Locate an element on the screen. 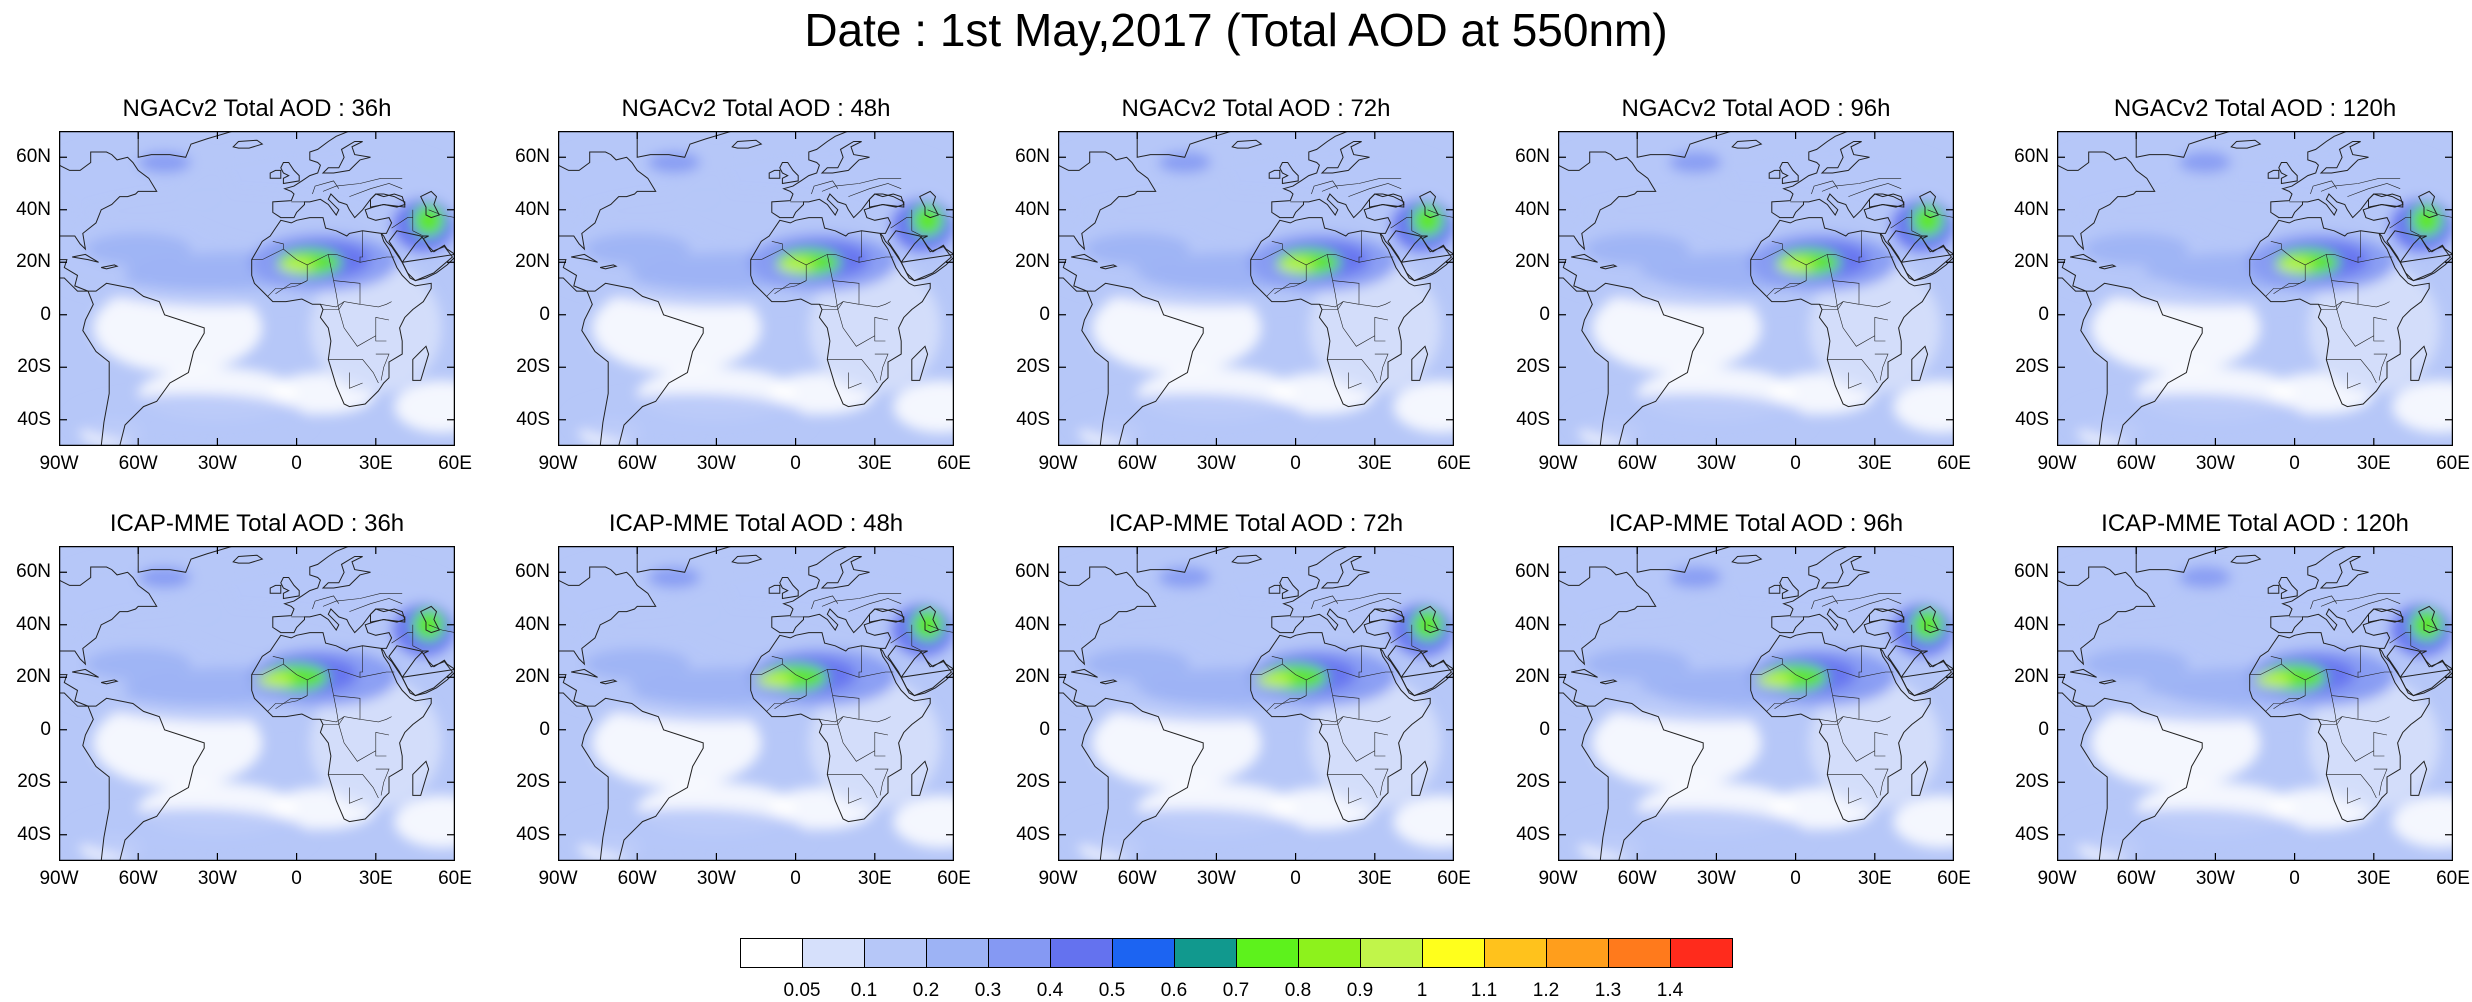  colorbar-label: 1 is located at coordinates (1422, 990).